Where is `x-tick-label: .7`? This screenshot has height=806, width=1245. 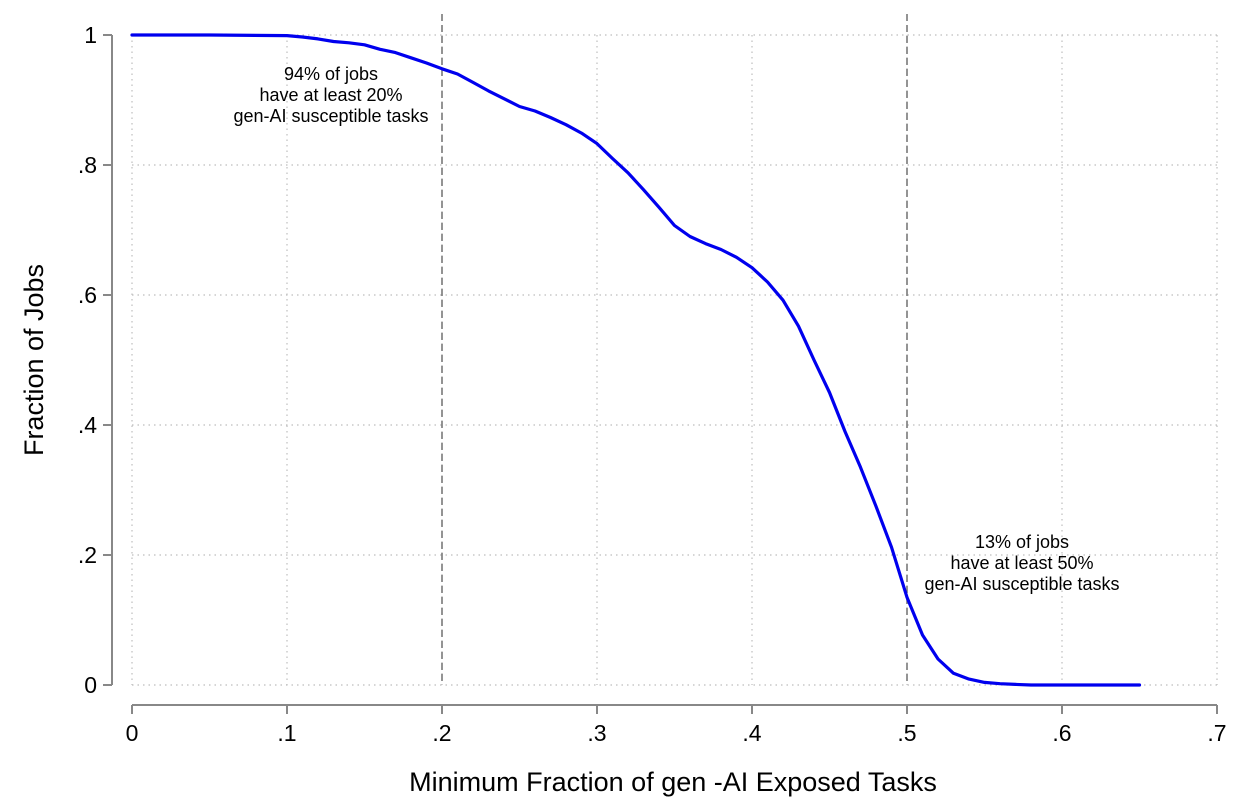 x-tick-label: .7 is located at coordinates (1216, 733).